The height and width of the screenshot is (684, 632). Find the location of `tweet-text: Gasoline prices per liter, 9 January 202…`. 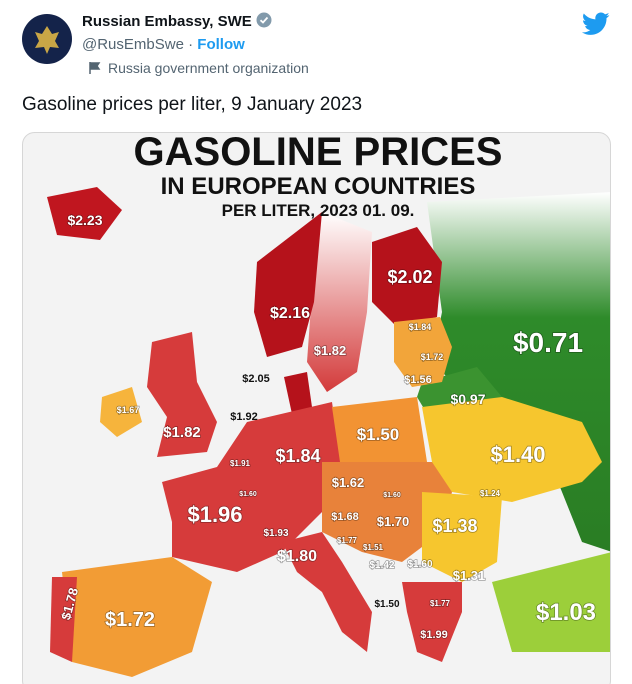

tweet-text: Gasoline prices per liter, 9 January 202… is located at coordinates (192, 105).